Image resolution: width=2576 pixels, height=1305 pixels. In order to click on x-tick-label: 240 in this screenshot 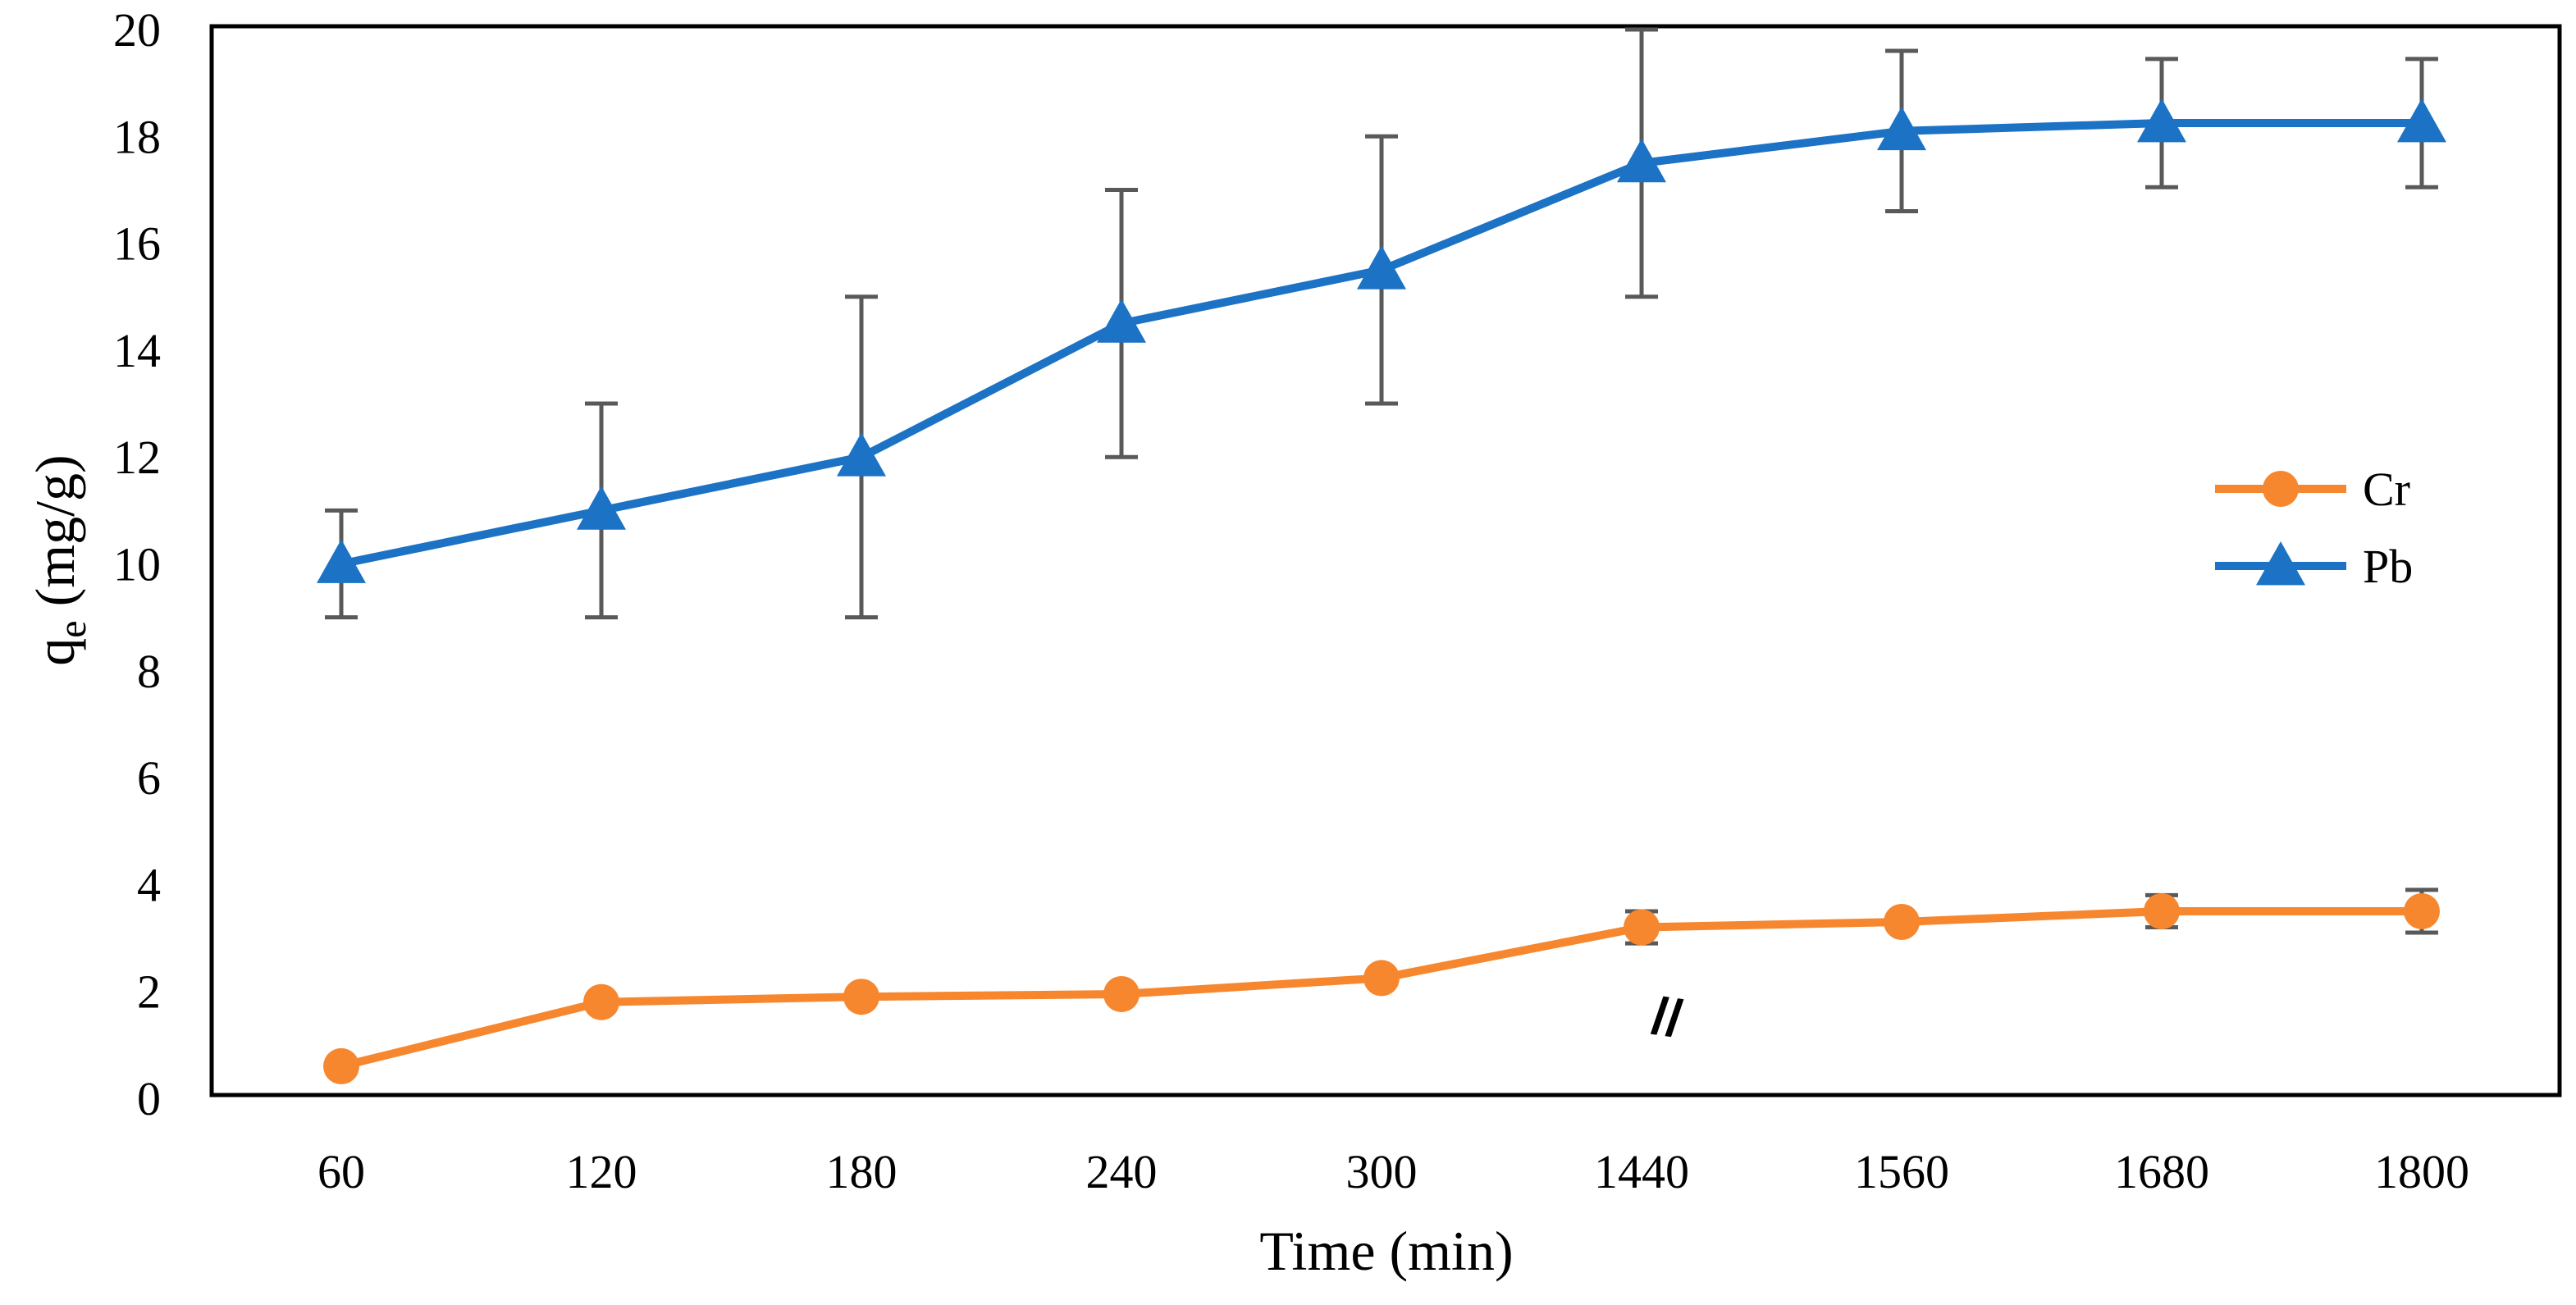, I will do `click(1122, 1171)`.